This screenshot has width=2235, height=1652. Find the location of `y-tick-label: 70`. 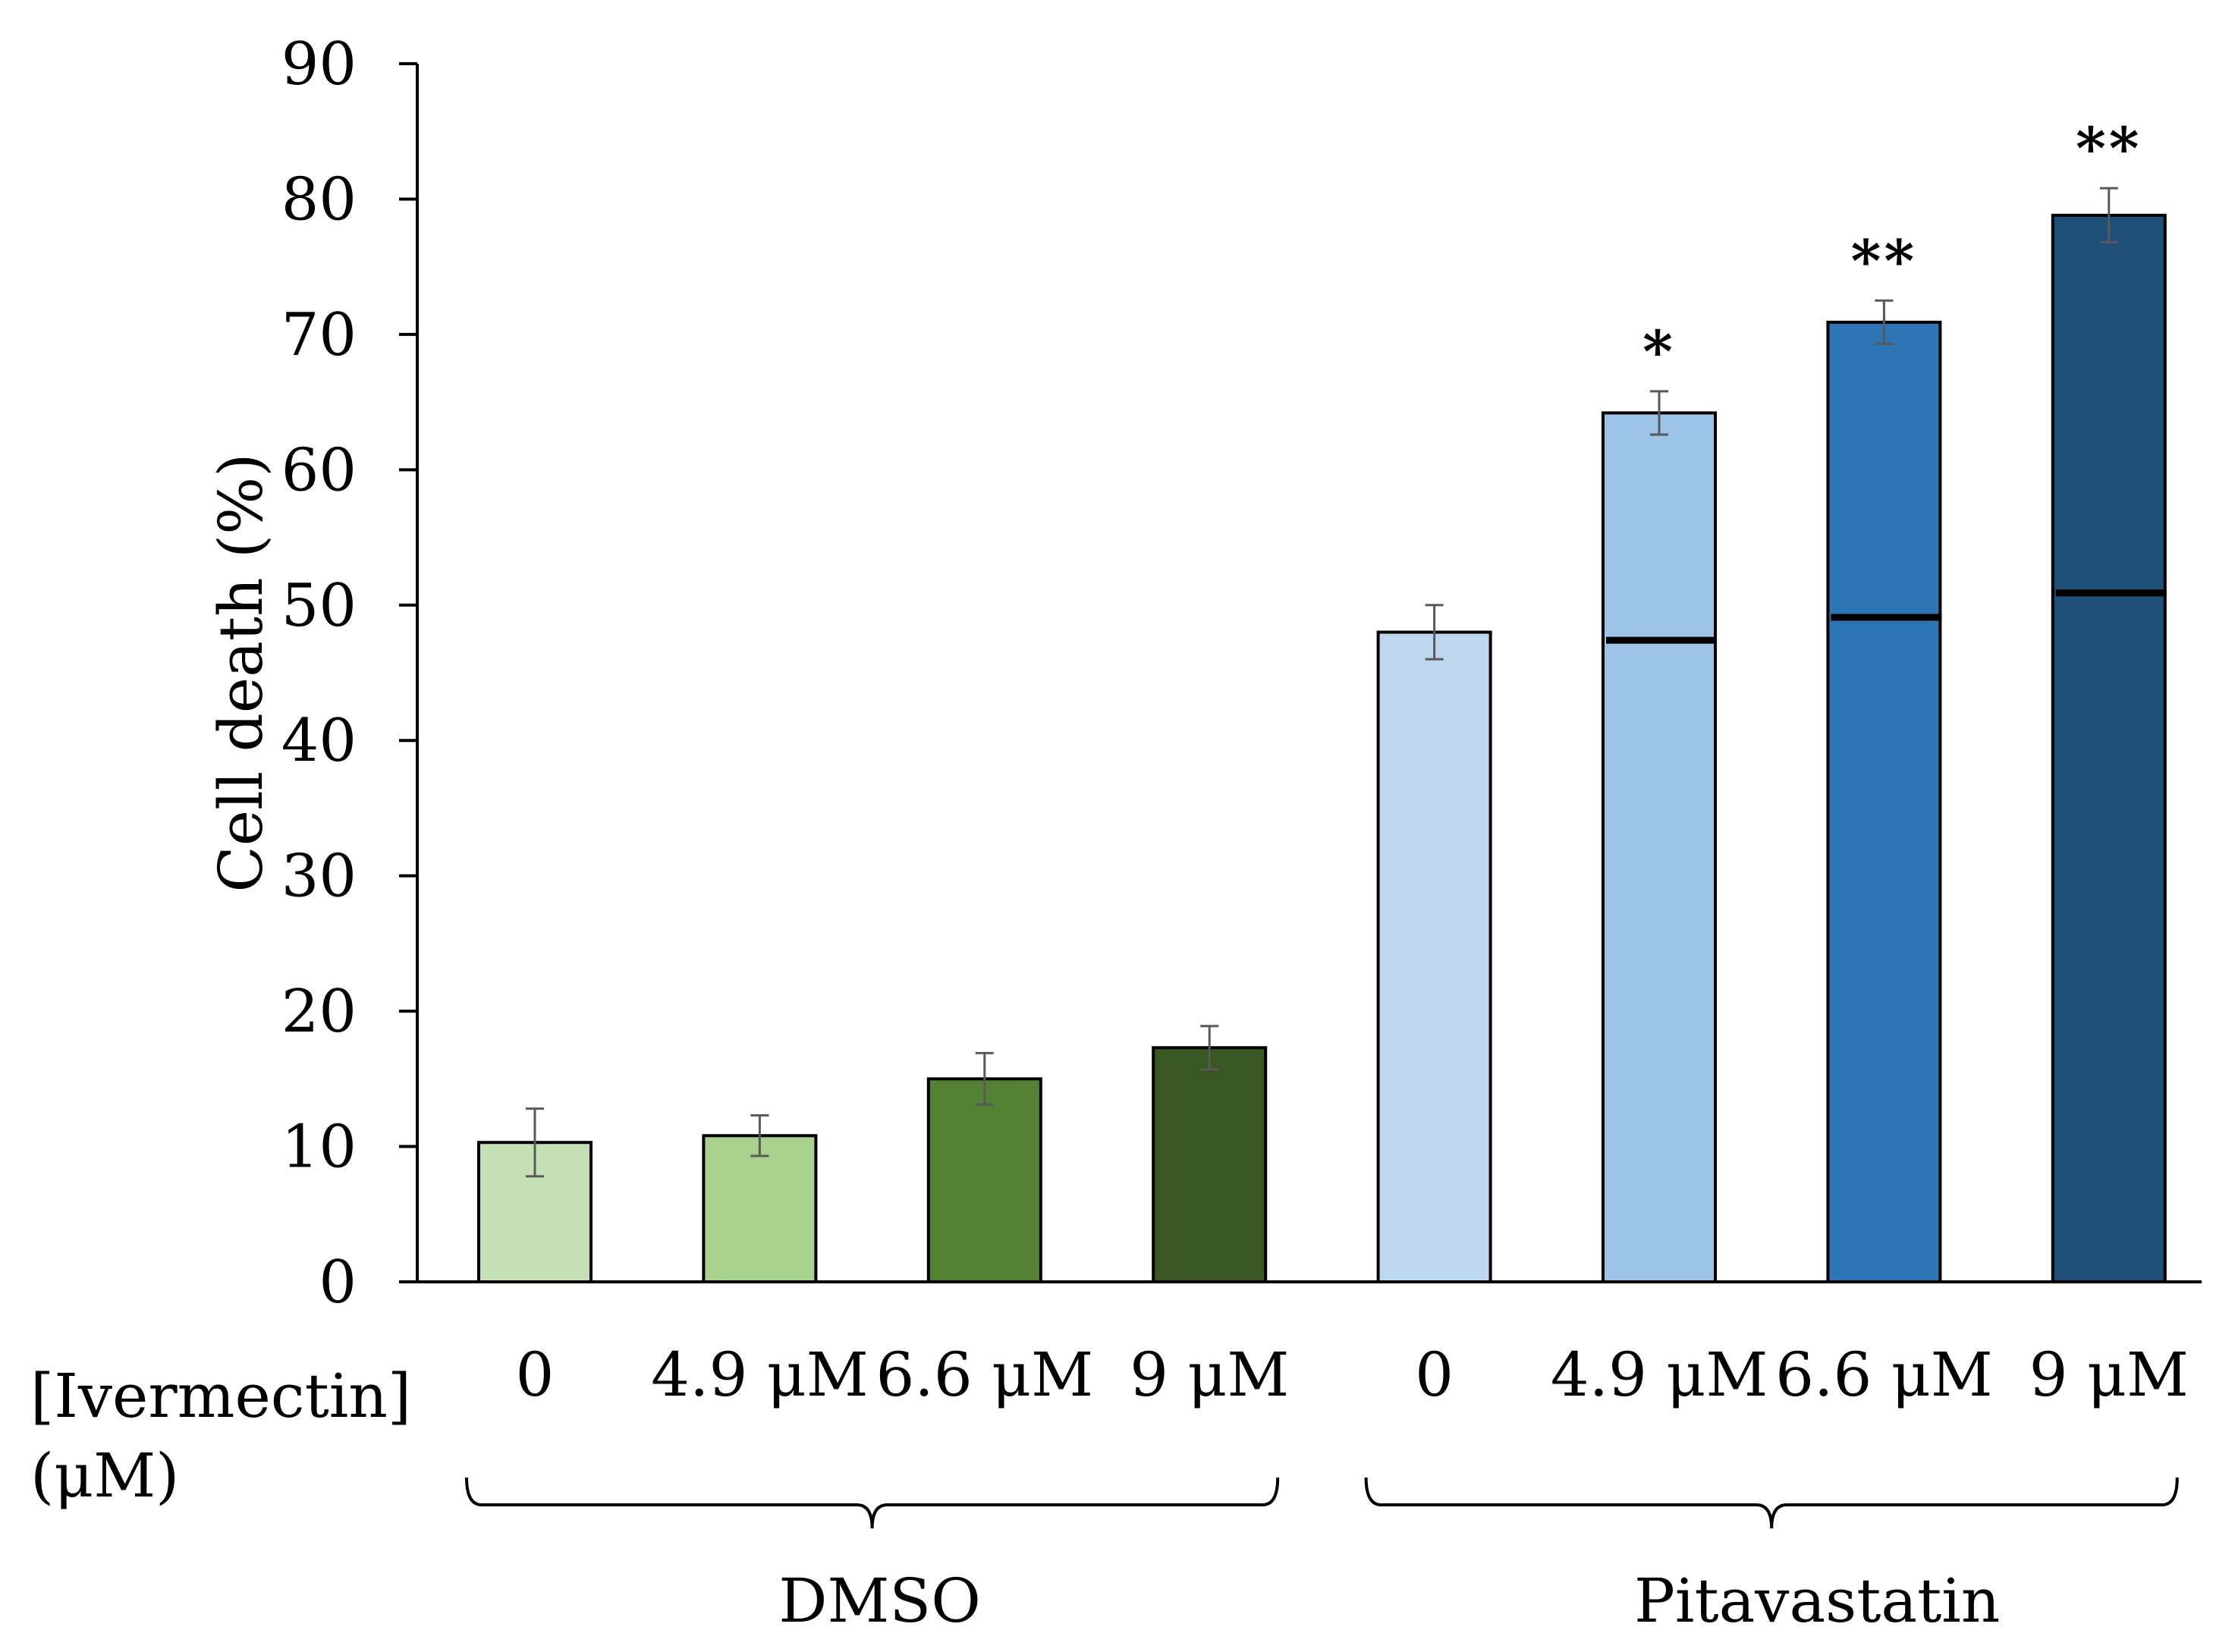

y-tick-label: 70 is located at coordinates (319, 335).